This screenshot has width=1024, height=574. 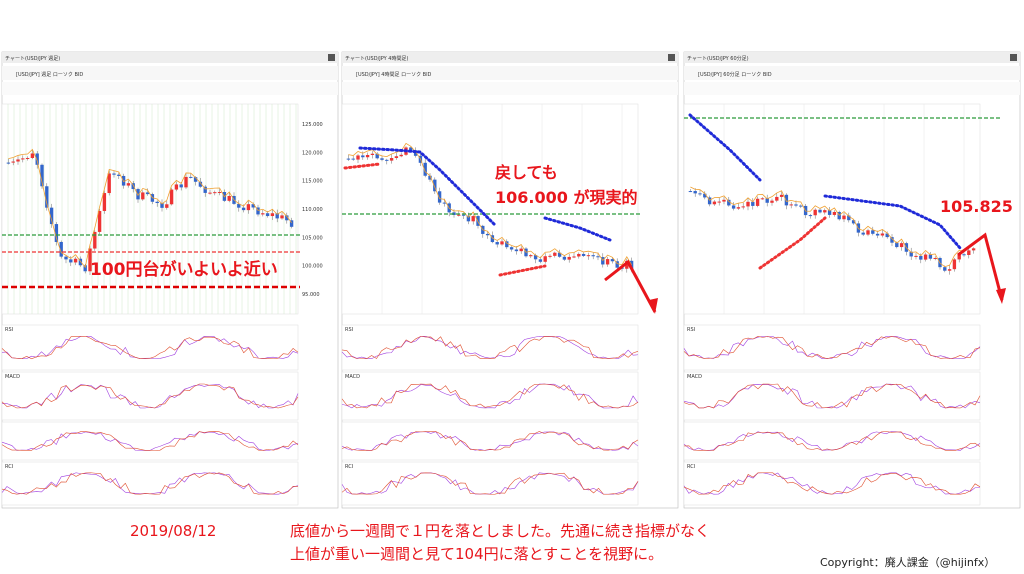 I want to click on indicator-label: RSI, so click(x=9, y=330).